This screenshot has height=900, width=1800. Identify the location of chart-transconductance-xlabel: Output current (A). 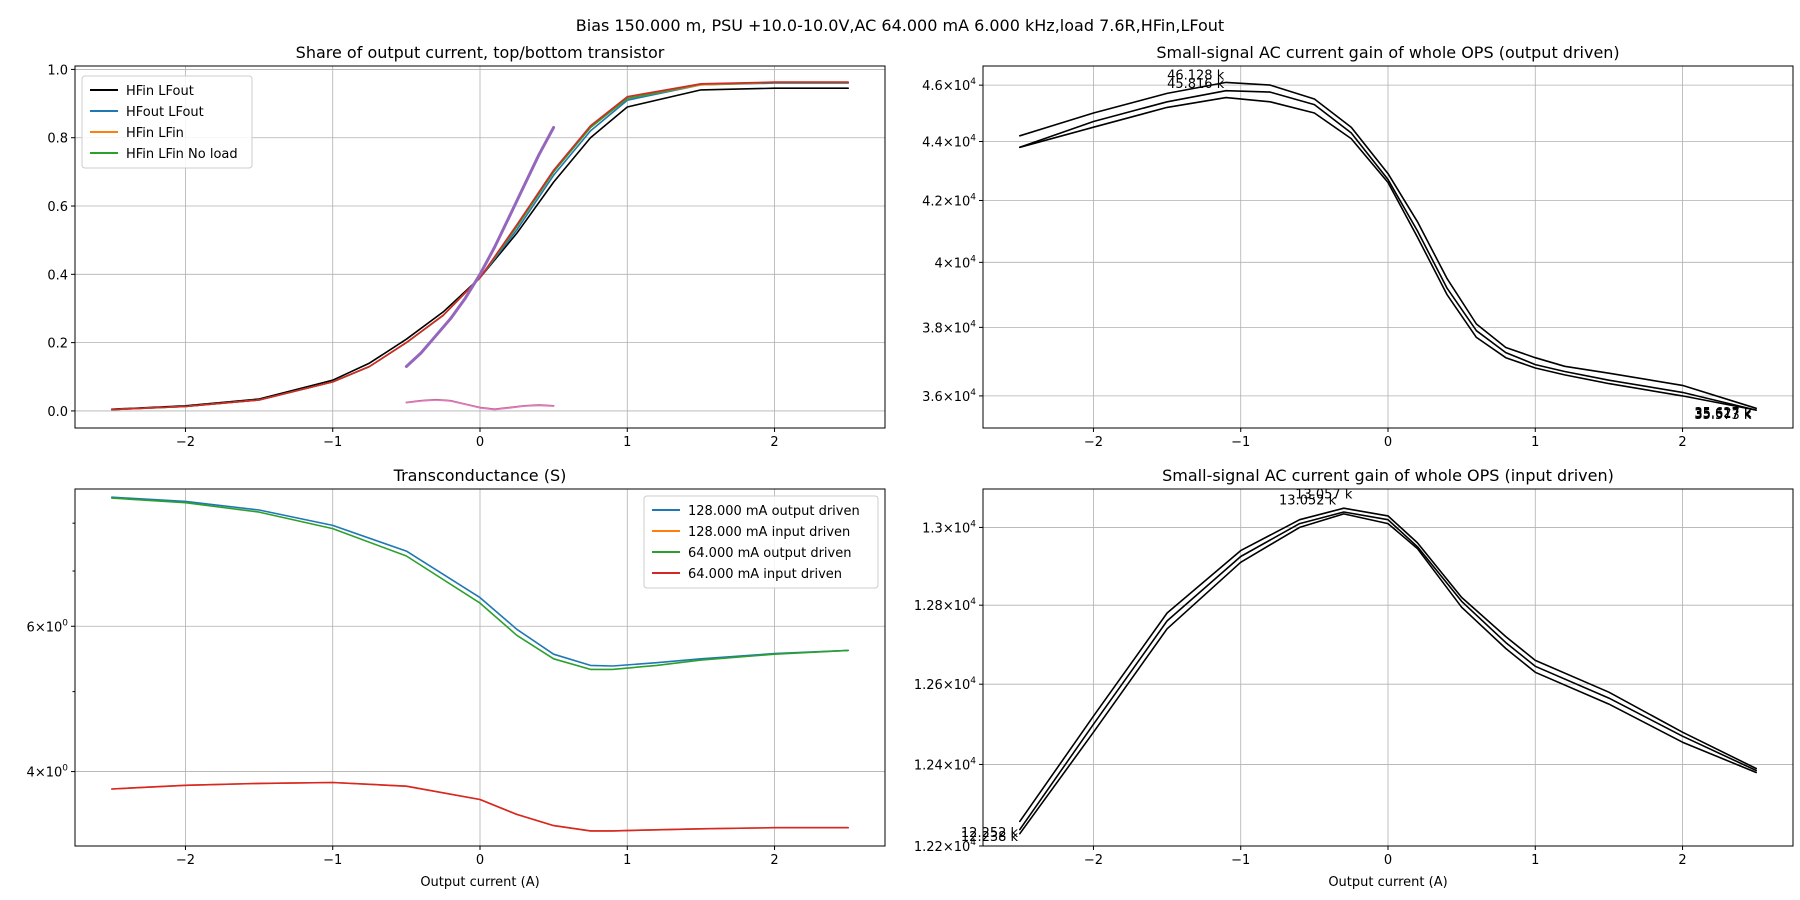
(479, 882).